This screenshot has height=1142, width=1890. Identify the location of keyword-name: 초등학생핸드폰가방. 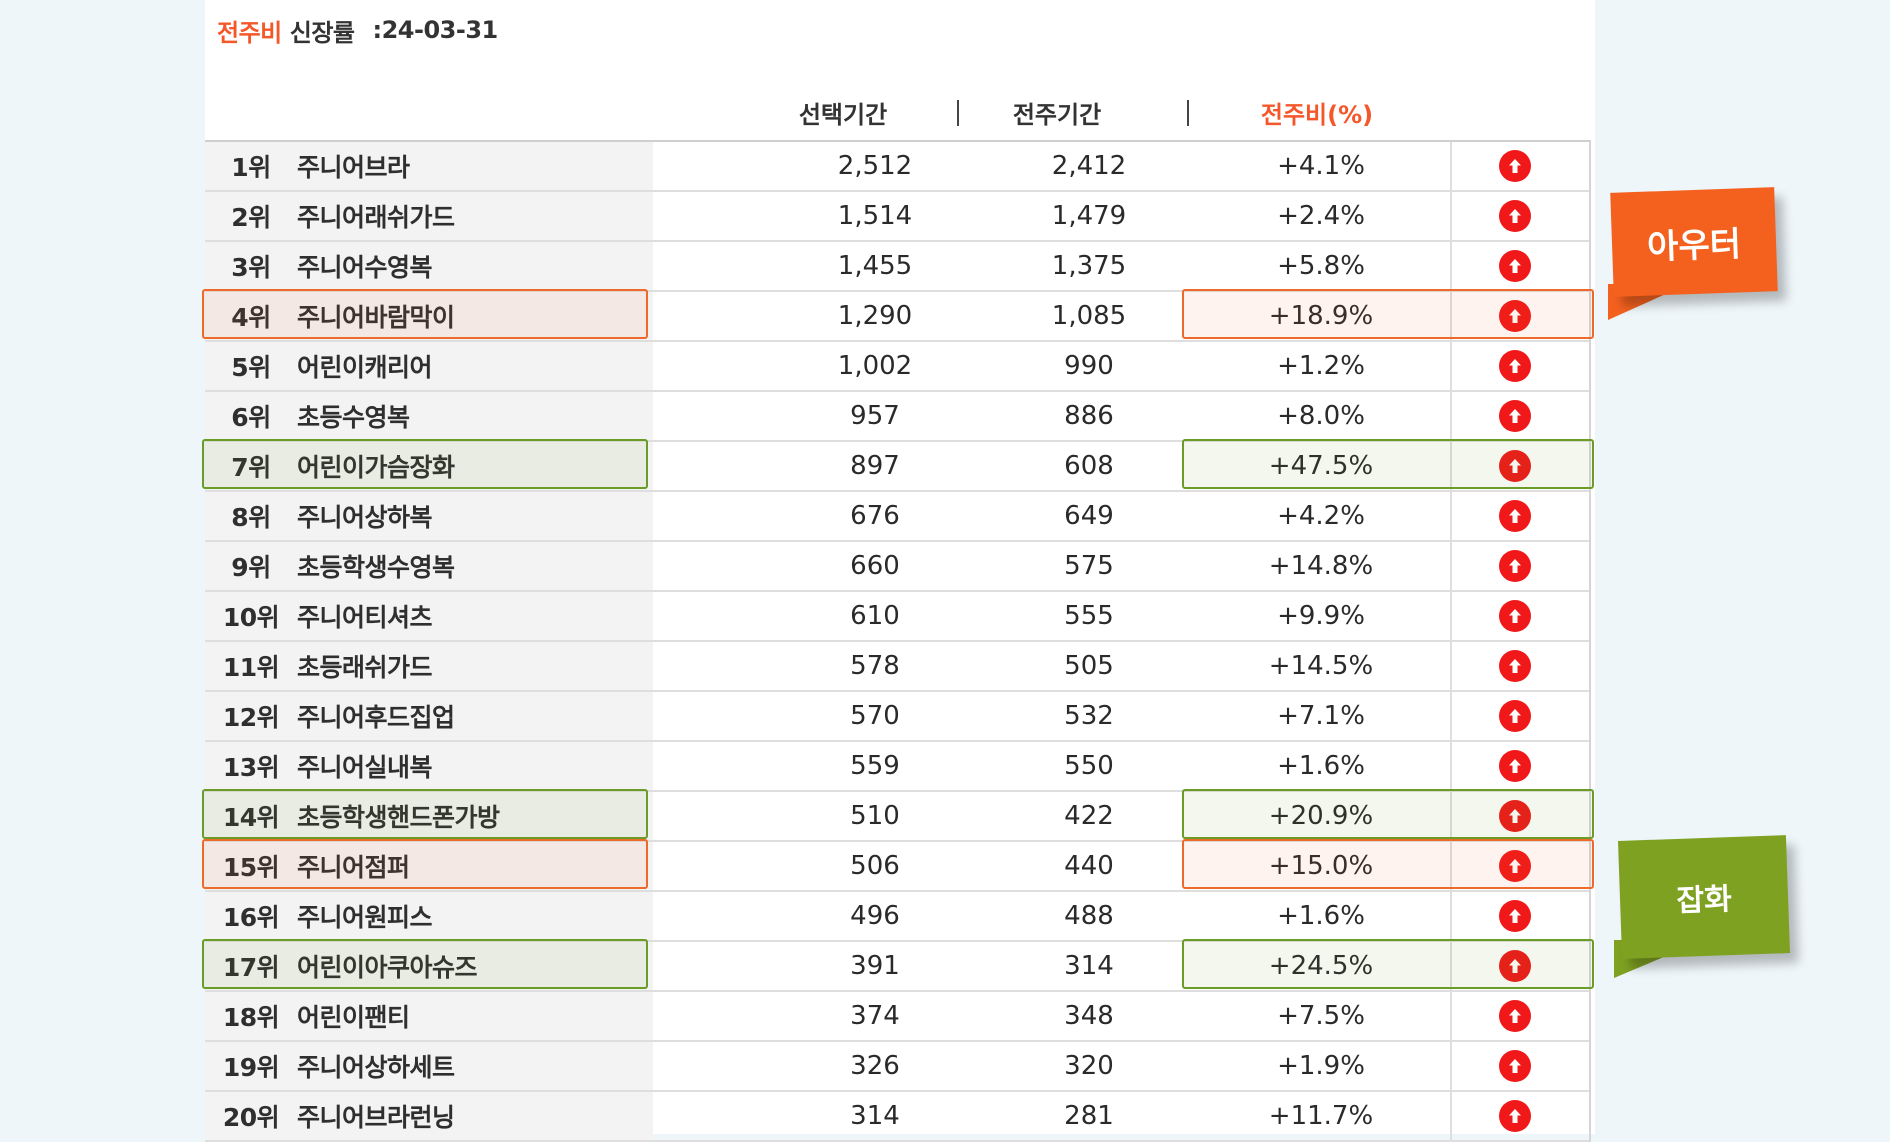
(398, 817).